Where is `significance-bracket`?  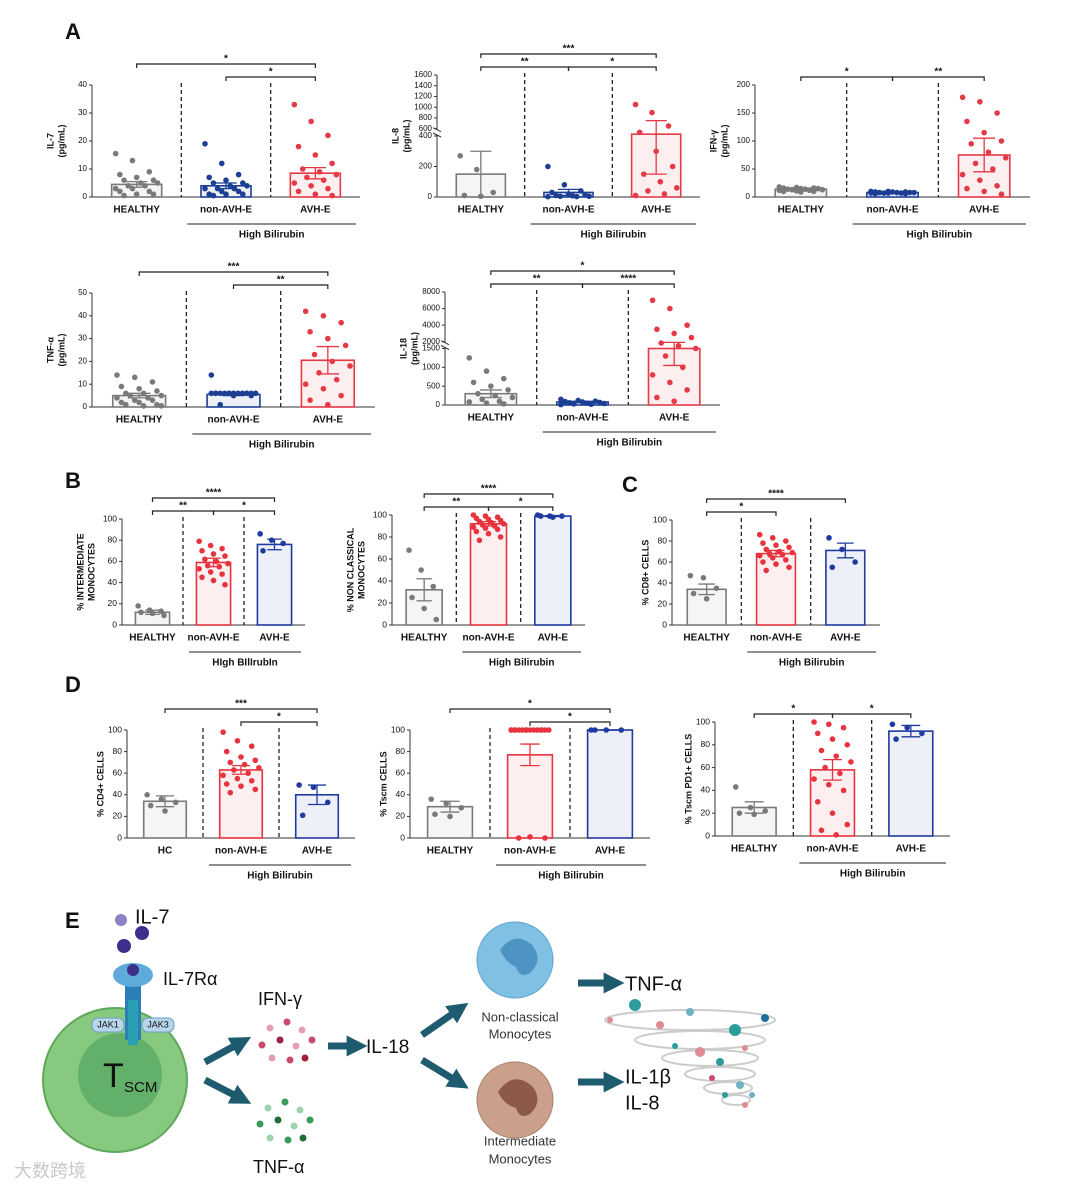
significance-bracket is located at coordinates (233, 273).